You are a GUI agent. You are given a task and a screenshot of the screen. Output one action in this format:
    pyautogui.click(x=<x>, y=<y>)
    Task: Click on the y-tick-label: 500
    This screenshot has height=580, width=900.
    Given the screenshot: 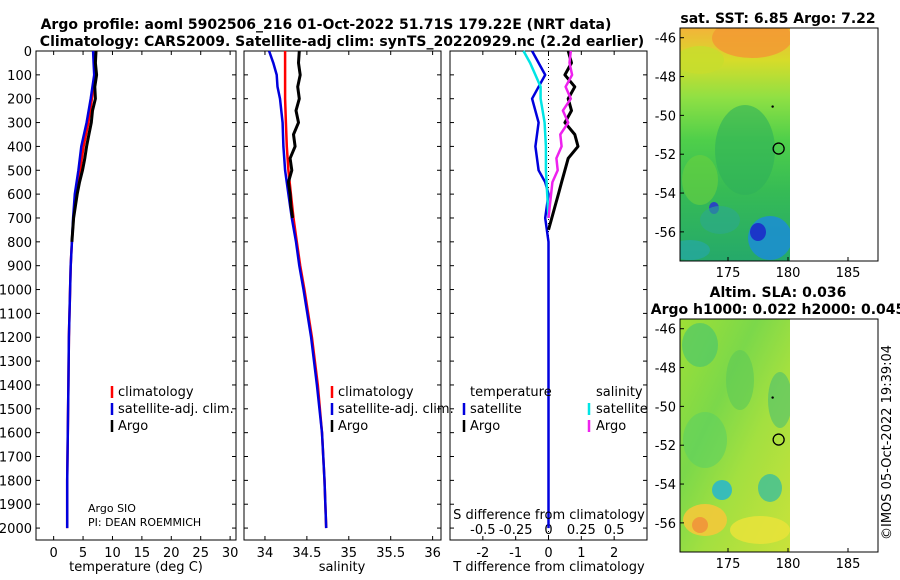 What is the action you would take?
    pyautogui.click(x=19, y=171)
    